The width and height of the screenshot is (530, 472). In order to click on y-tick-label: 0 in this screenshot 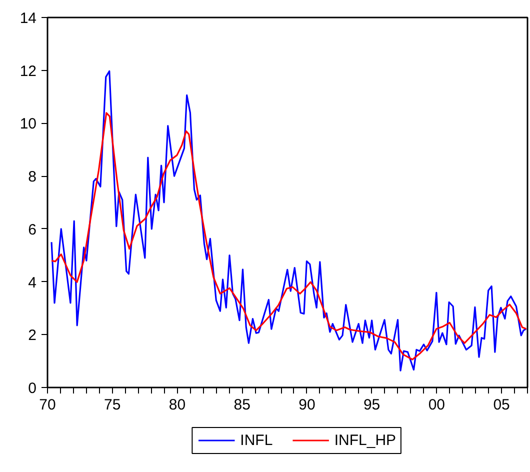, I will do `click(32, 388)`.